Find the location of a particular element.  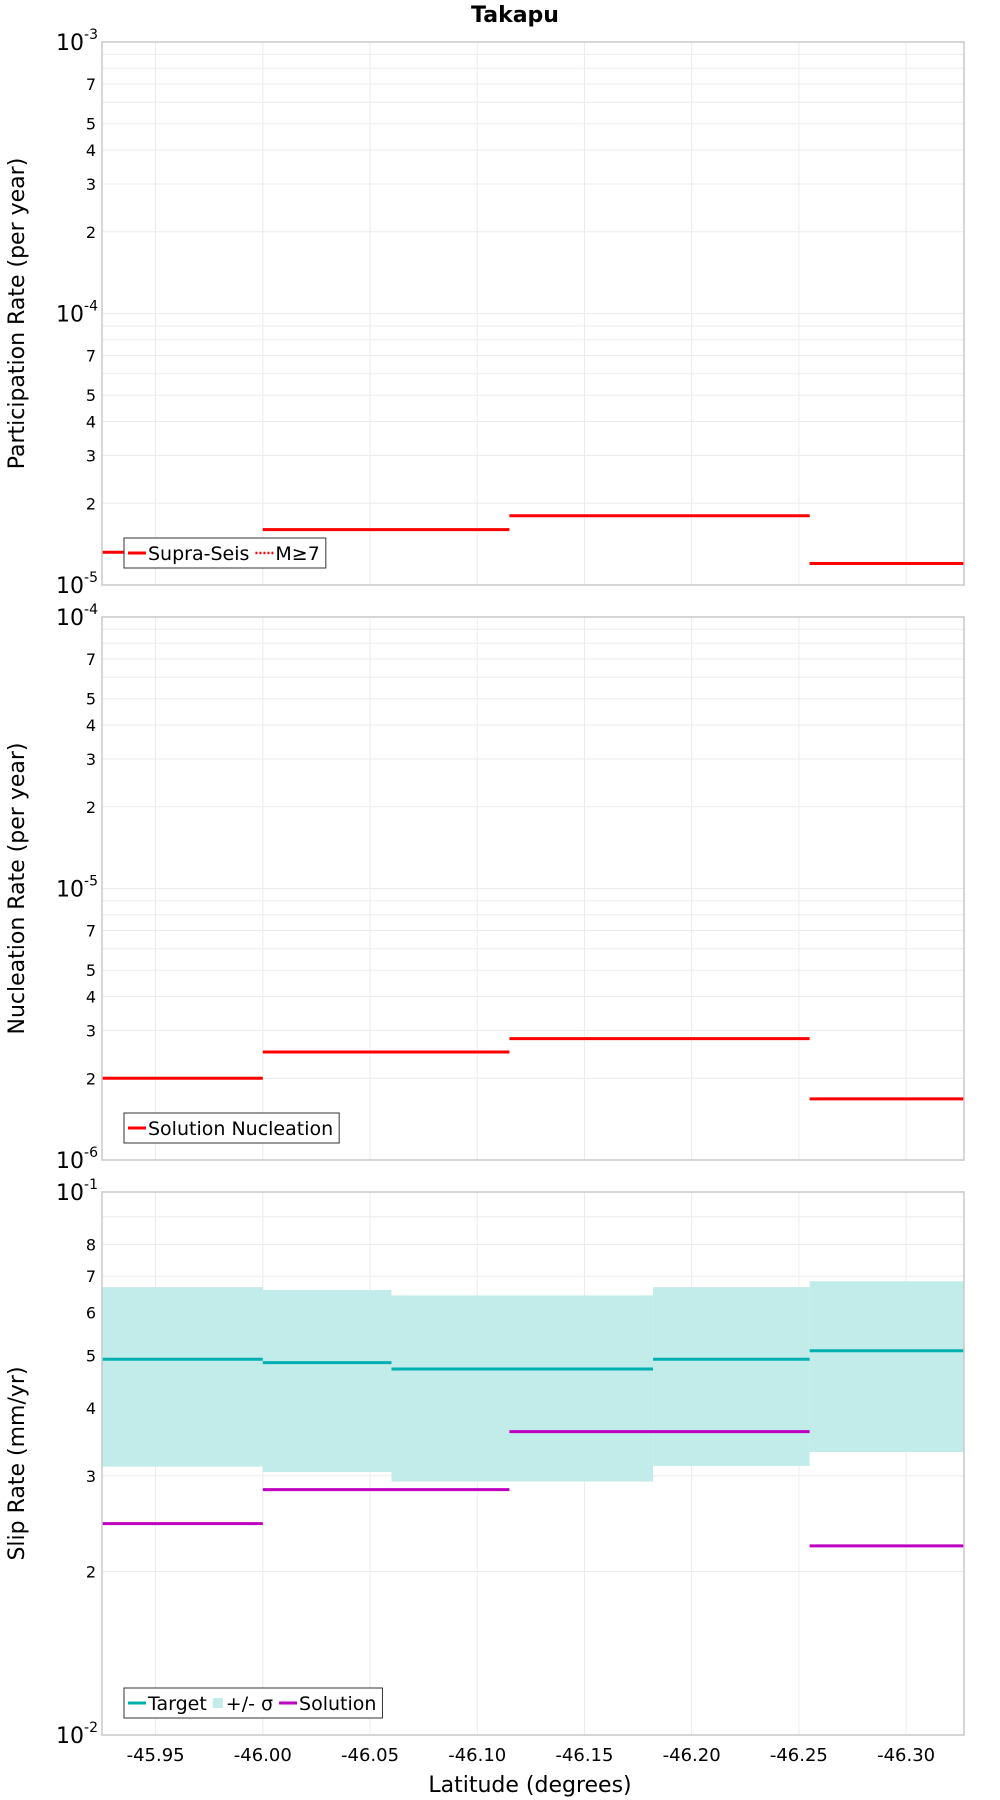

legend-label: Supra-Seis is located at coordinates (198, 554).